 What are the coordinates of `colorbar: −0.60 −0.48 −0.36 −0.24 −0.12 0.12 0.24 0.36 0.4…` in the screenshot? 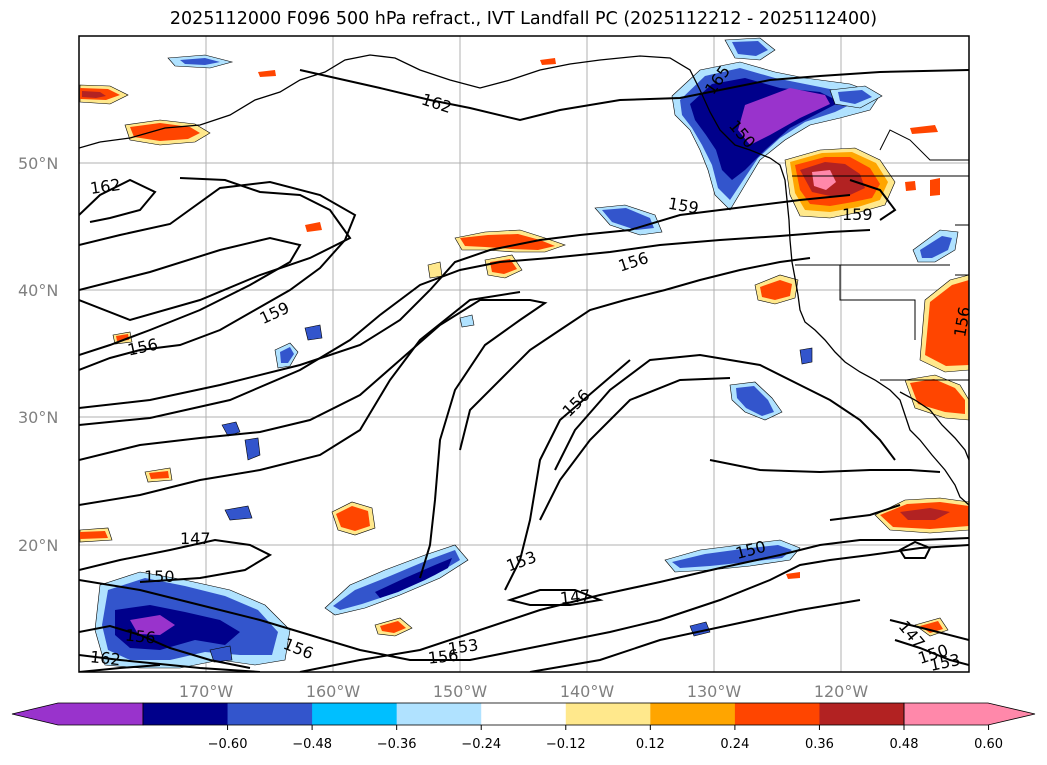 It's located at (523, 727).